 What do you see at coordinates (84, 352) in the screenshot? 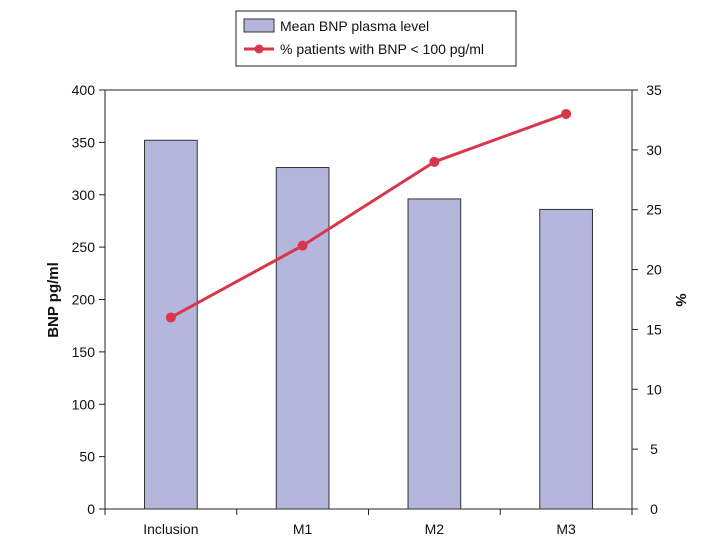
I see `y-tick-label: 150` at bounding box center [84, 352].